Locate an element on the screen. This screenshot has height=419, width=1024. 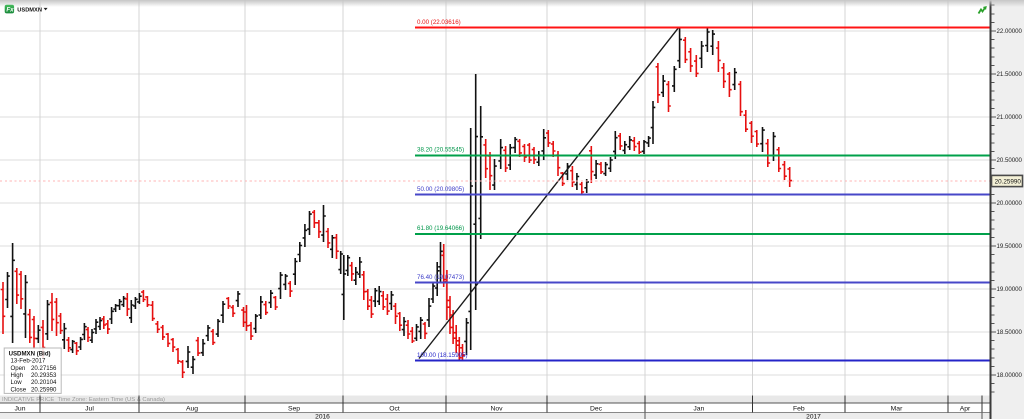
svg-text: Oct is located at coordinates (394, 409).